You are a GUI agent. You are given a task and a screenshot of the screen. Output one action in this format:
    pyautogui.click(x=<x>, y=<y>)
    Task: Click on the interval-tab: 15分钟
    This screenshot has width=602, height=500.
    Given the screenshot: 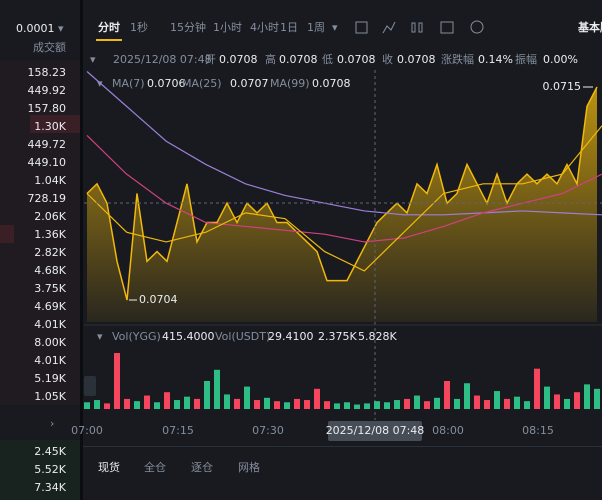 What is the action you would take?
    pyautogui.click(x=188, y=27)
    